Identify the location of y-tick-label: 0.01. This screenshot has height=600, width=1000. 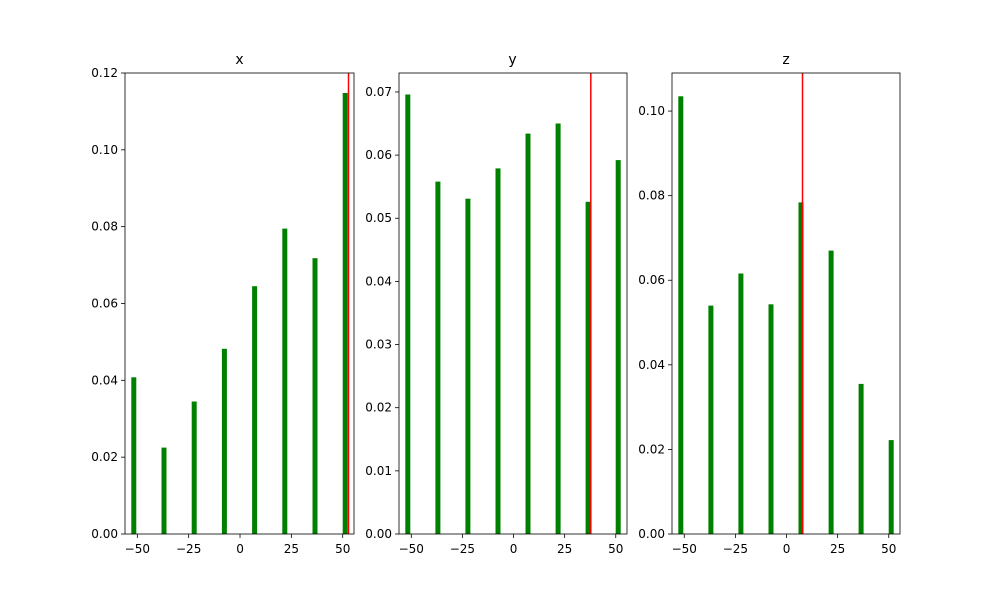
(378, 471).